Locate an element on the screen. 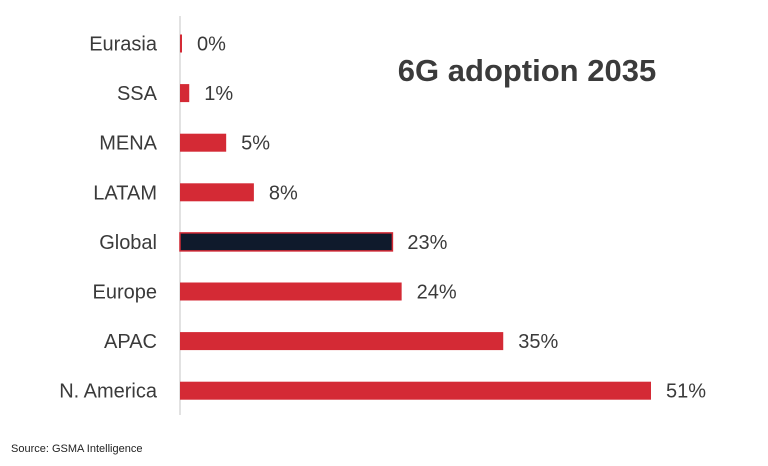 This screenshot has height=466, width=768. value-label: 1% is located at coordinates (218, 94).